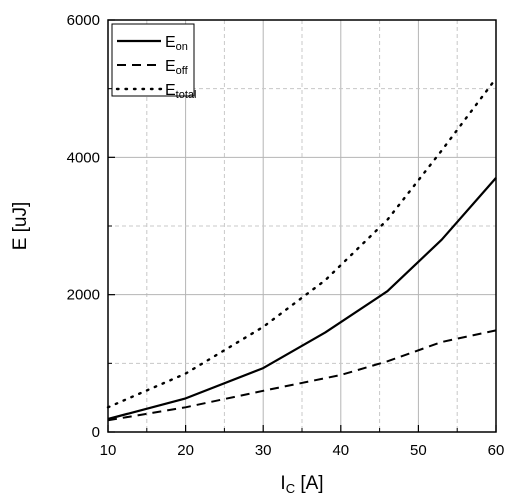 The image size is (507, 498). Describe the element at coordinates (96, 432) in the screenshot. I see `y-tick-label: 0` at that location.